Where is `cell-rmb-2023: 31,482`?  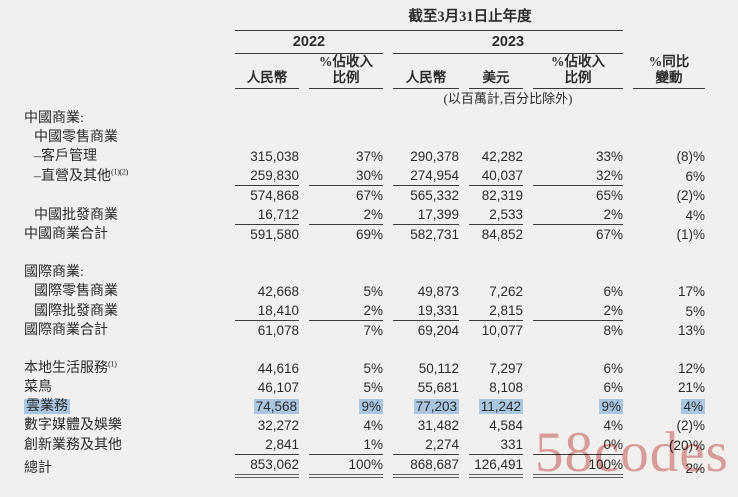
cell-rmb-2023: 31,482 is located at coordinates (438, 425).